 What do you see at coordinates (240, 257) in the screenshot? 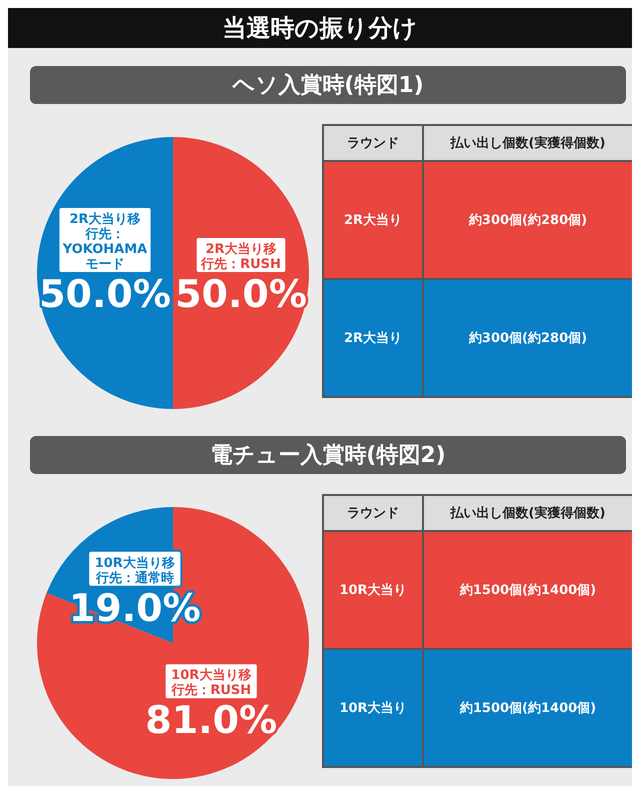
I see `slice-label: 2R大当り移行先：RUSH` at bounding box center [240, 257].